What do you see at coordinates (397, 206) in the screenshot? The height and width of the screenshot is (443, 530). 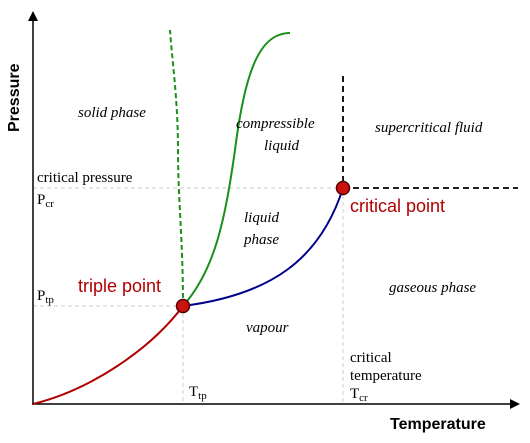 I see `critical-point-label: critical point` at bounding box center [397, 206].